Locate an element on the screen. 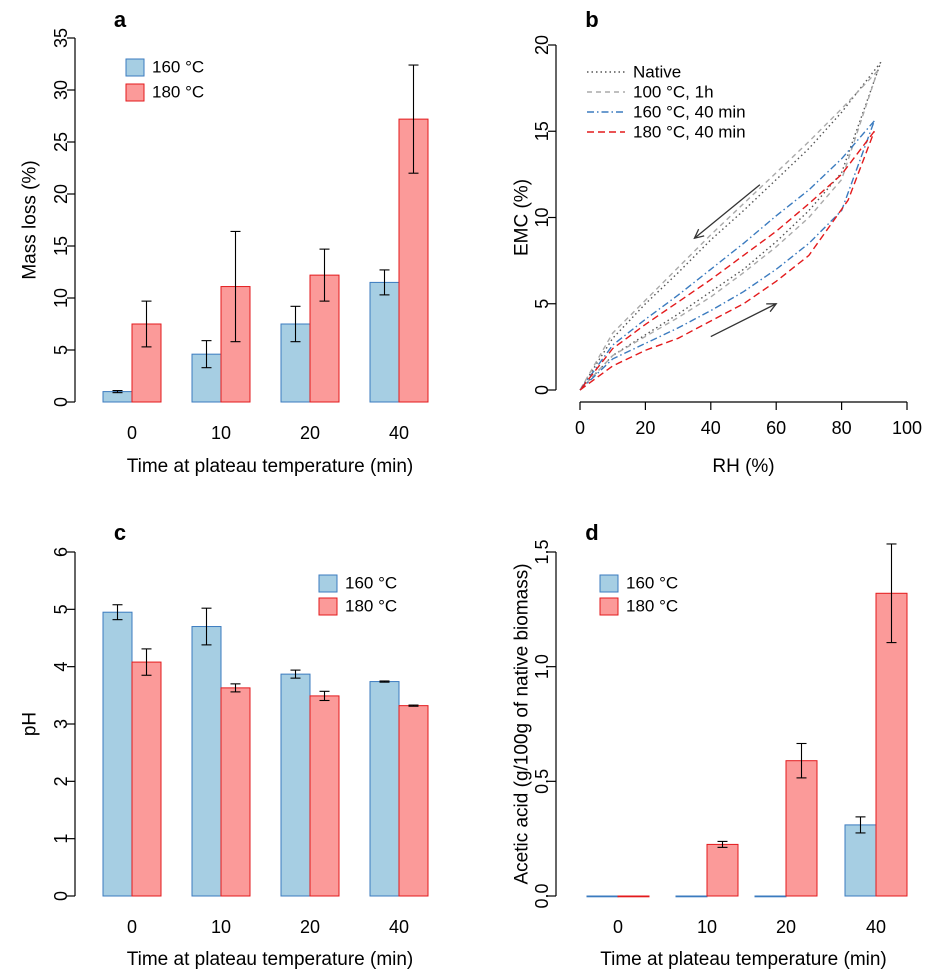 The image size is (930, 977). desorption-arrow-head is located at coordinates (699, 234).